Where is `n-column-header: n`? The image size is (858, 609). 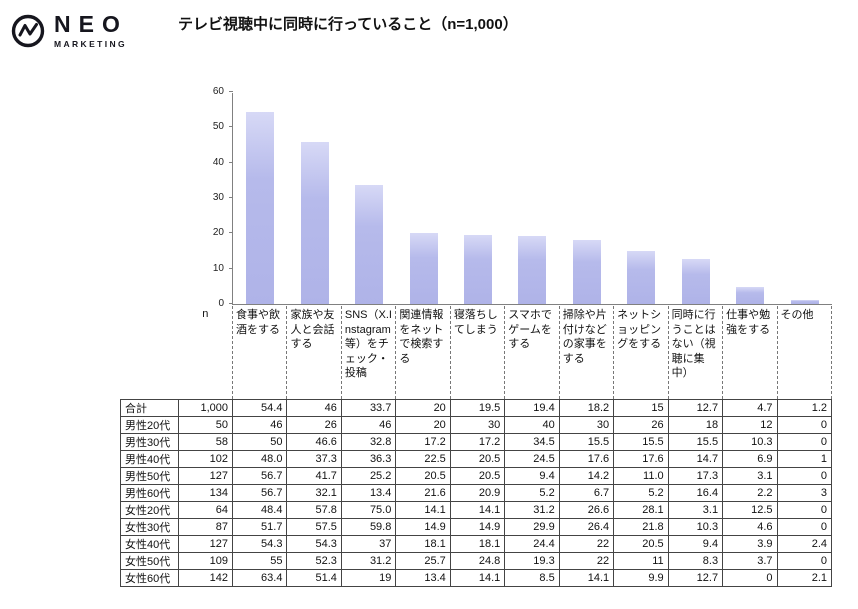
n-column-header: n is located at coordinates (205, 352).